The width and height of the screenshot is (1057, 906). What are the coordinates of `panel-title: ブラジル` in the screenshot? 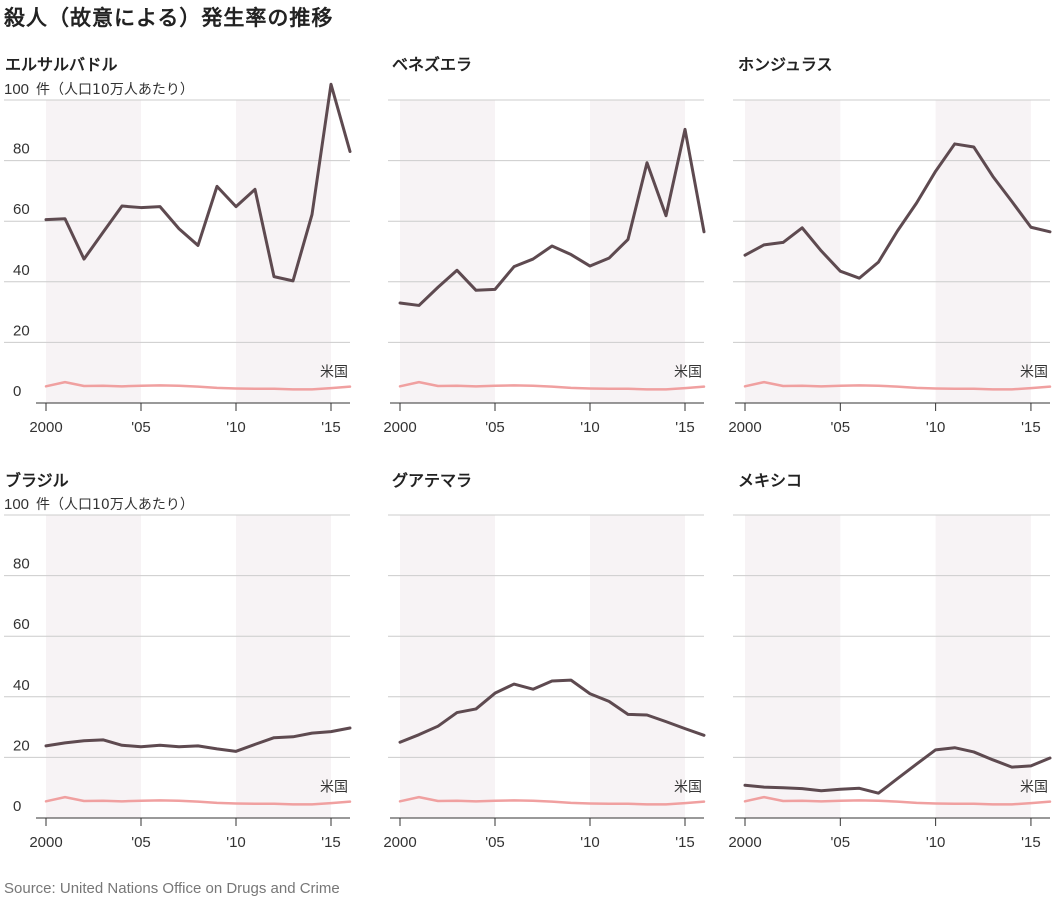 It's located at (37, 480).